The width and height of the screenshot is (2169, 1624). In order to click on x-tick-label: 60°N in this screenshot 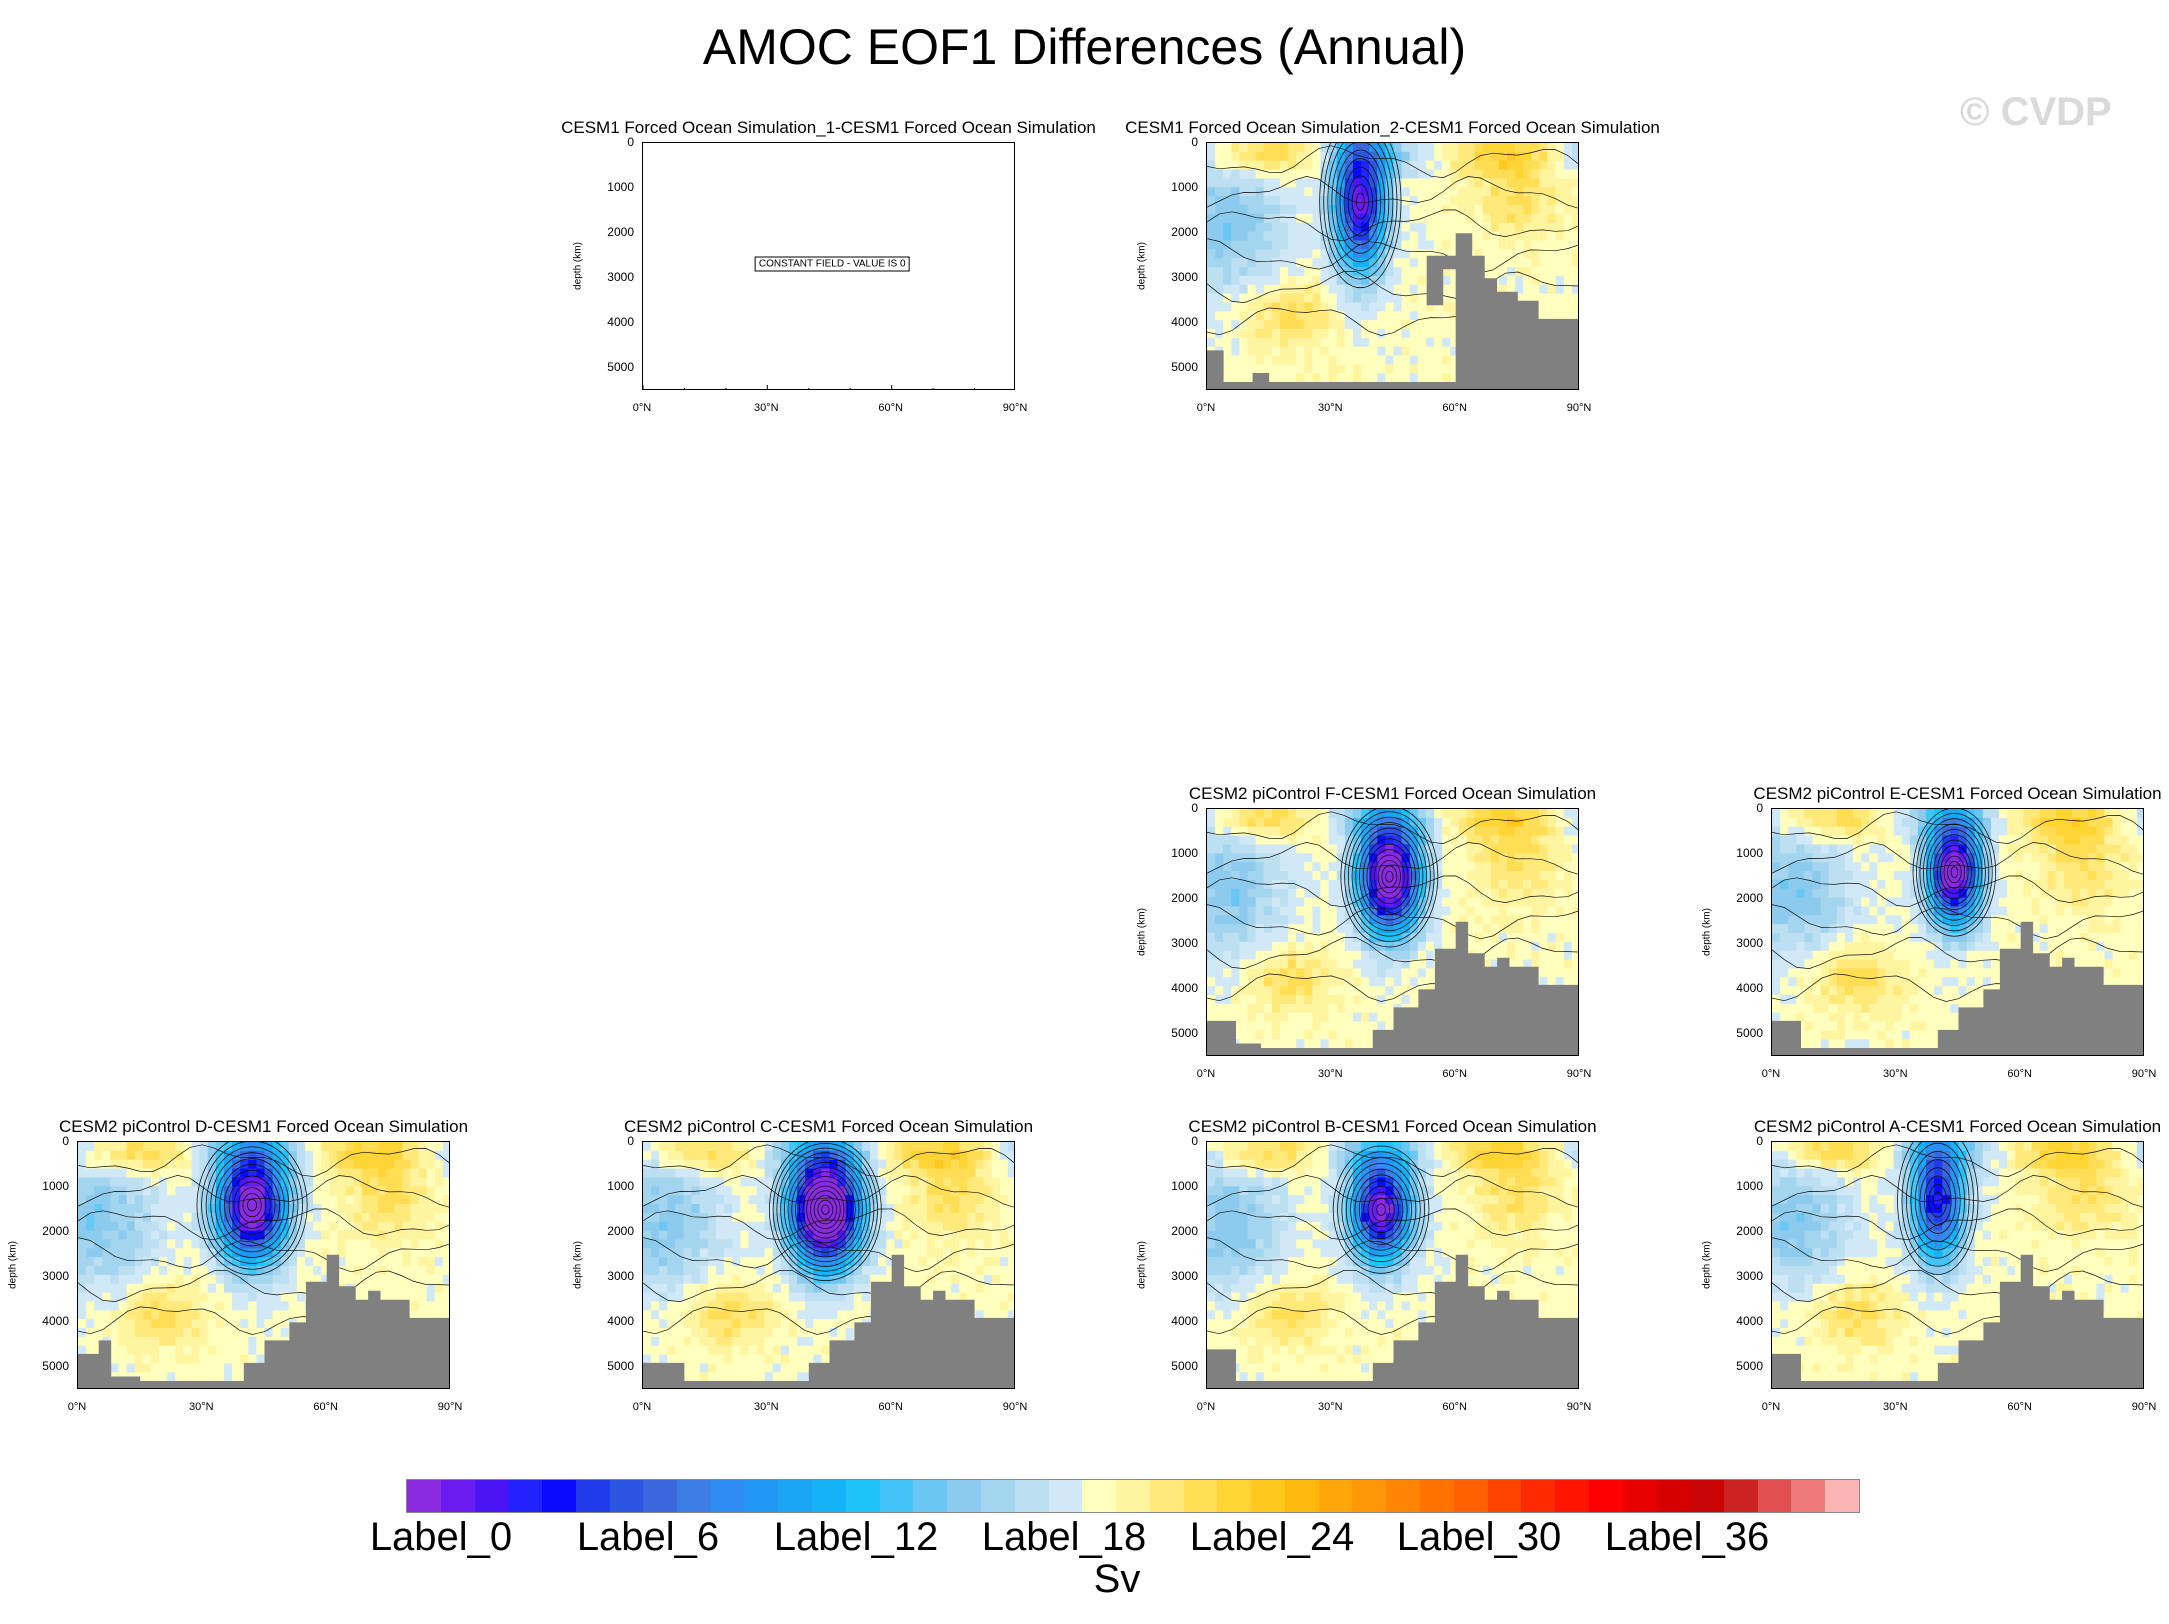, I will do `click(2019, 1074)`.